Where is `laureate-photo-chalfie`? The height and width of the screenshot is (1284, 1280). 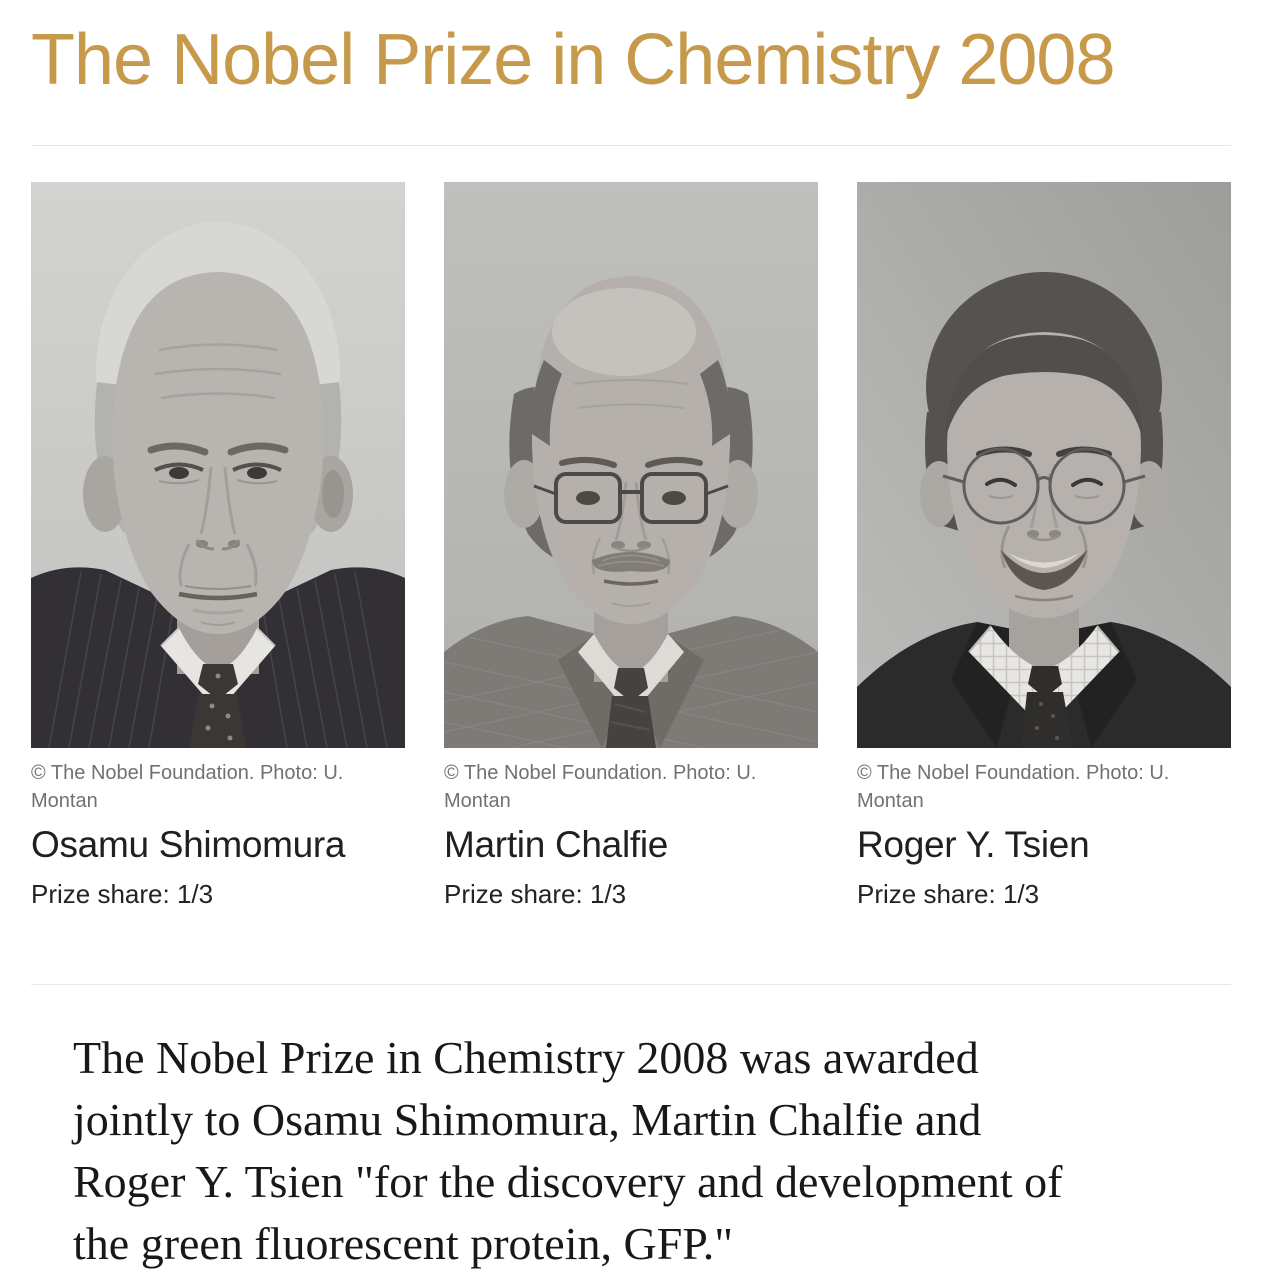 laureate-photo-chalfie is located at coordinates (631, 465).